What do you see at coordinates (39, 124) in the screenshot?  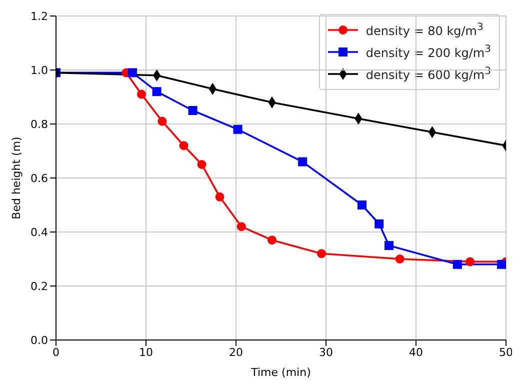 I see `y-tick-label: 0.8` at bounding box center [39, 124].